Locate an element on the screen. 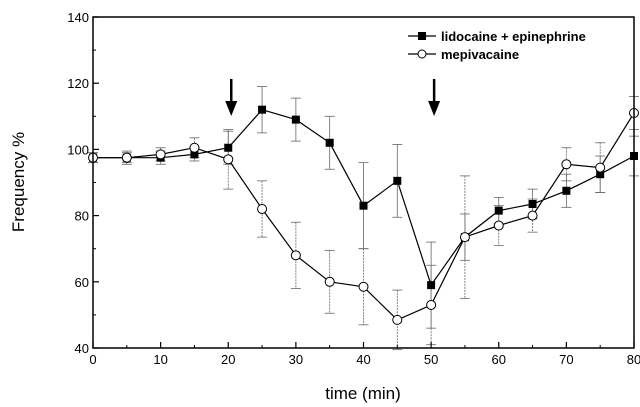 This screenshot has height=407, width=640. y-tick-label: 60 is located at coordinates (82, 282).